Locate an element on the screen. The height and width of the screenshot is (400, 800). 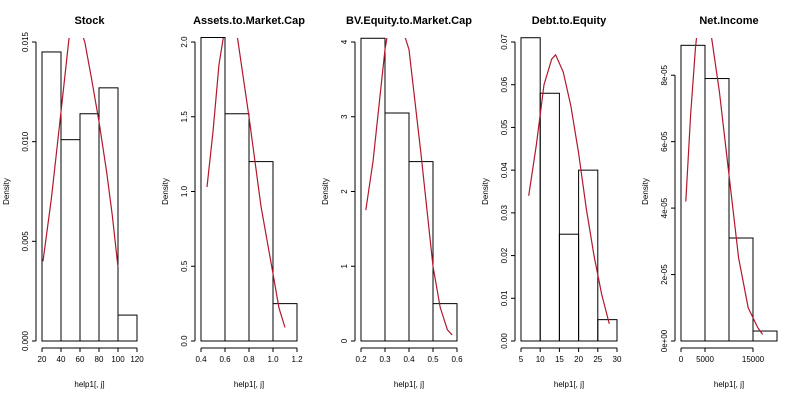
y-tick-label: 4e-05 is located at coordinates (664, 207).